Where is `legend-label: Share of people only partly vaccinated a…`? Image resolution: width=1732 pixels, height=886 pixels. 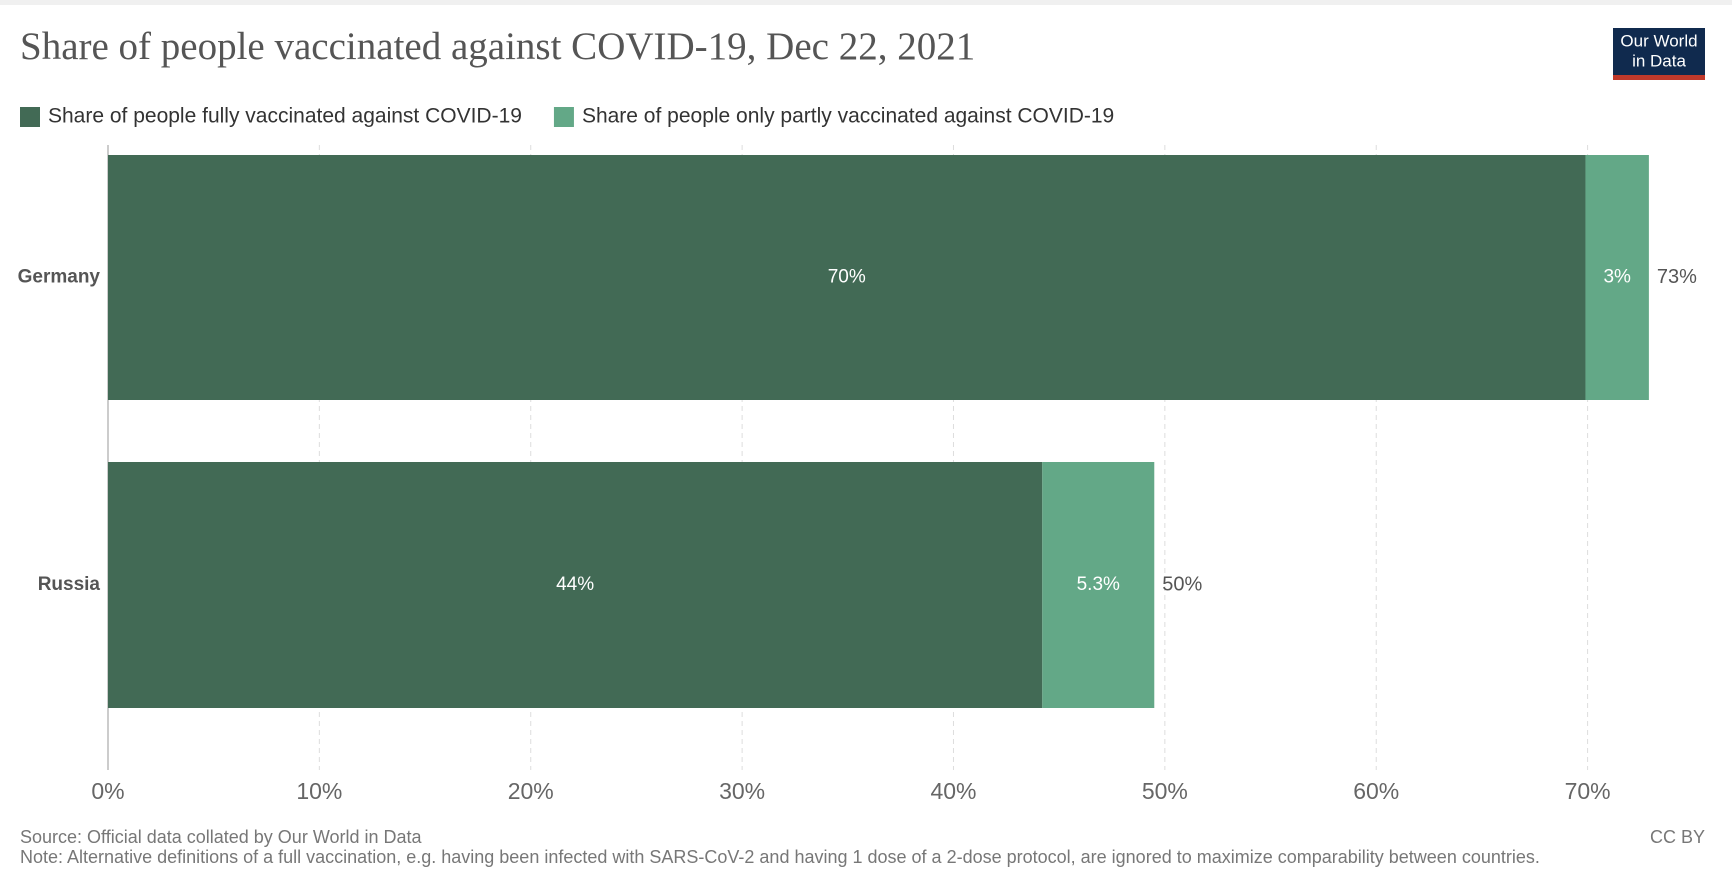
legend-label: Share of people only partly vaccinated a… is located at coordinates (848, 116).